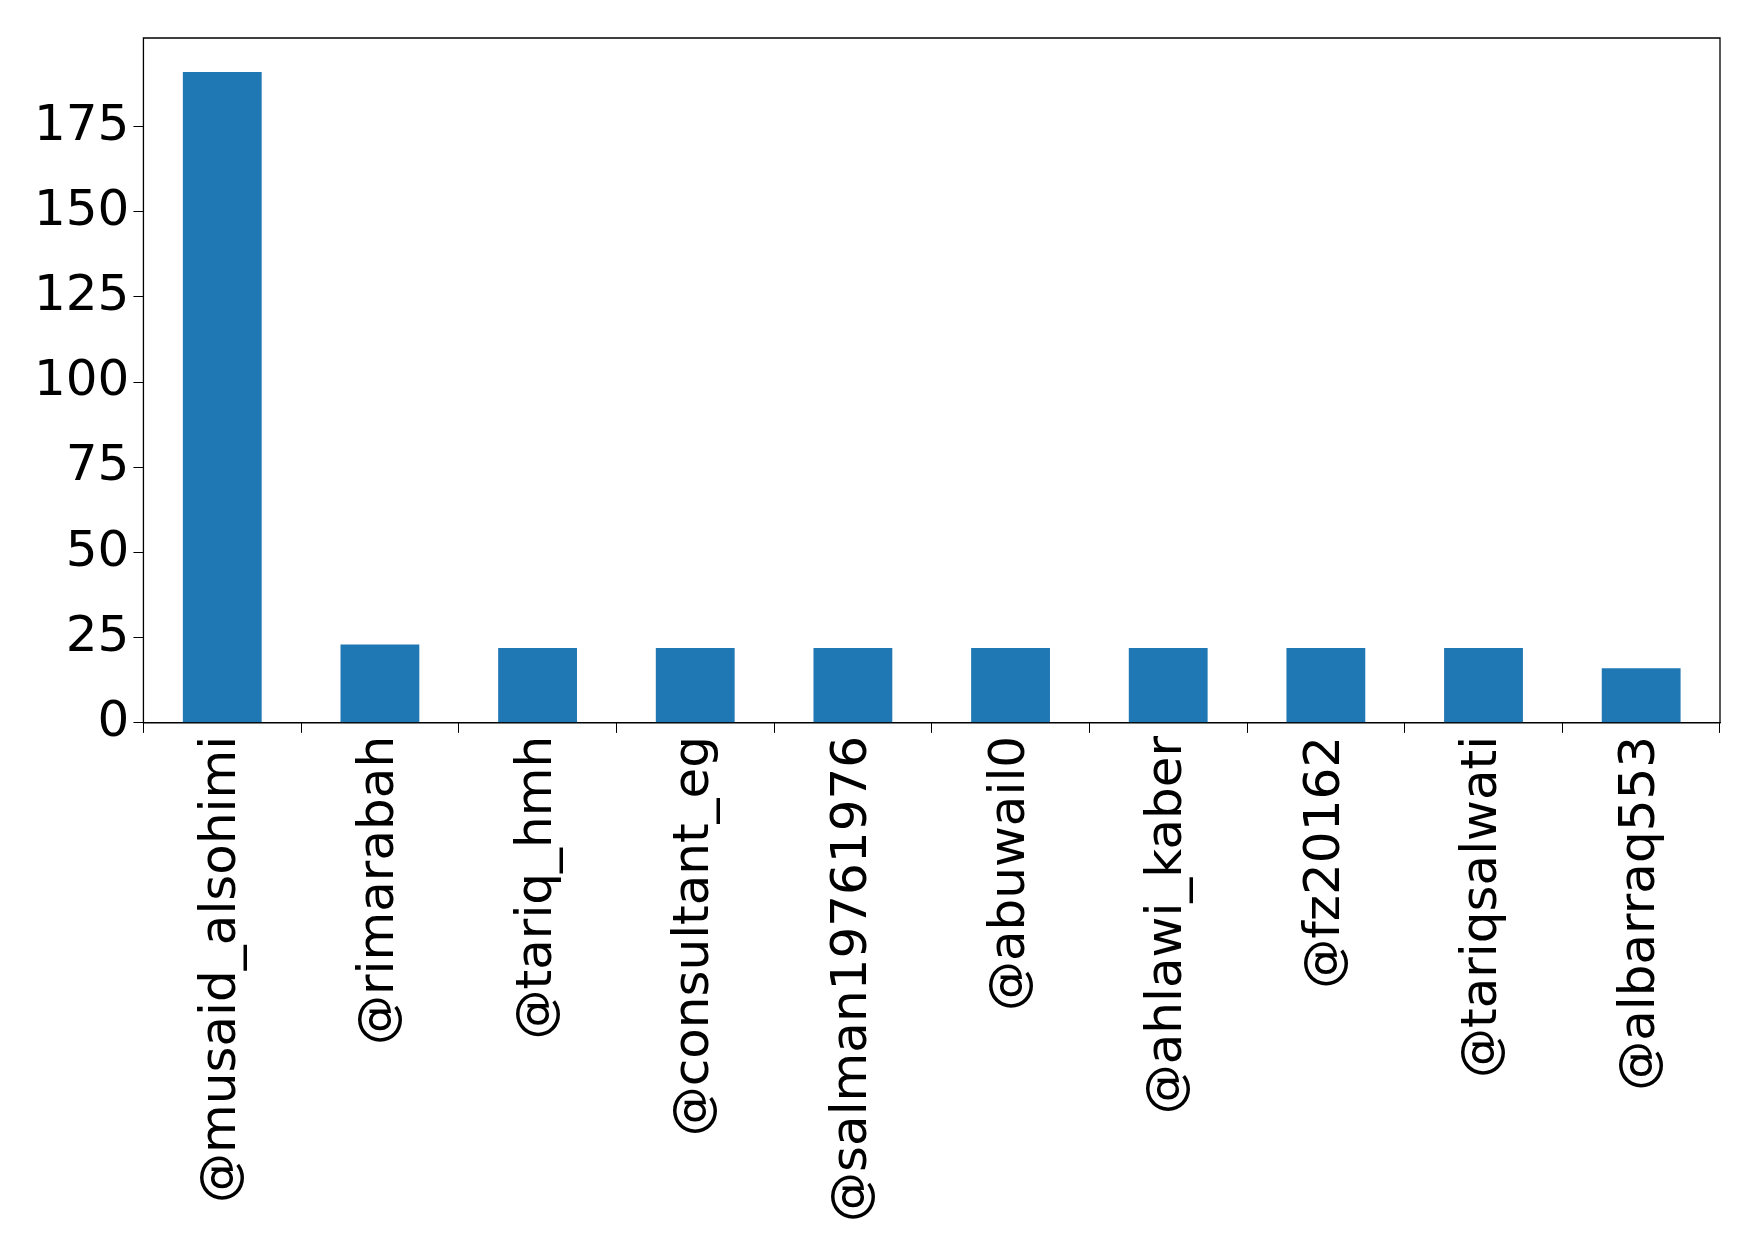  I want to click on y-tick-label: 150, so click(82, 207).